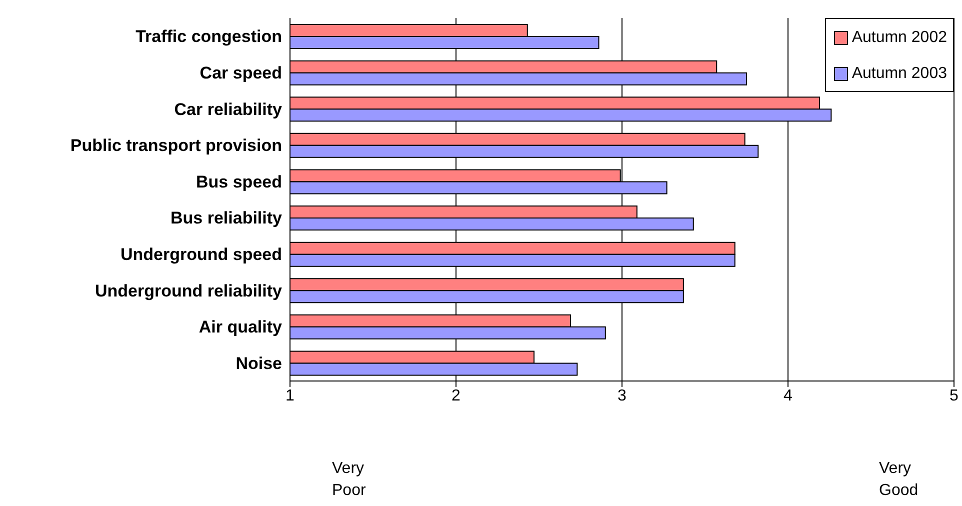  I want to click on y-tick-label: Bus reliability, so click(226, 218).